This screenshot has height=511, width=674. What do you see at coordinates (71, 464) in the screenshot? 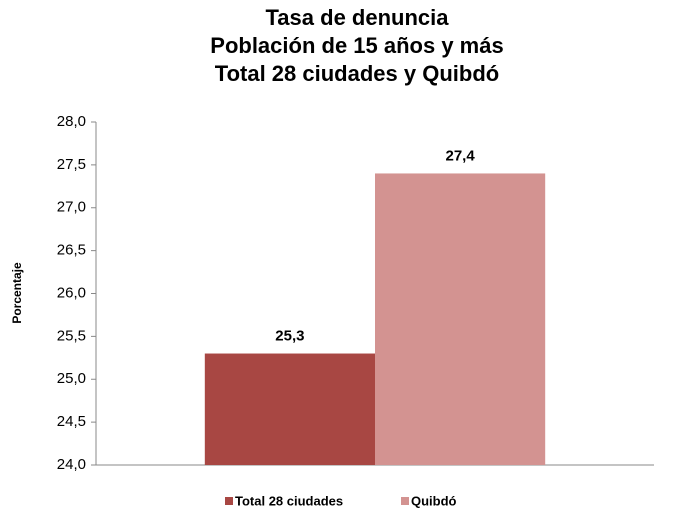
I see `y-tick-label: 24,0` at bounding box center [71, 464].